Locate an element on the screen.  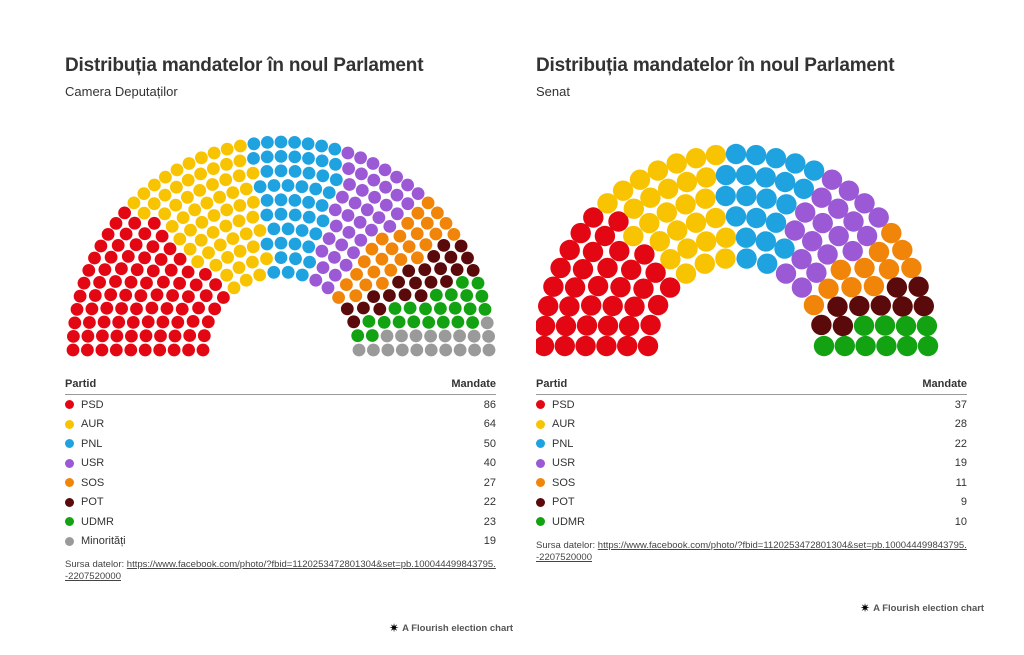
legend-row: POT 9 is located at coordinates (751, 503).